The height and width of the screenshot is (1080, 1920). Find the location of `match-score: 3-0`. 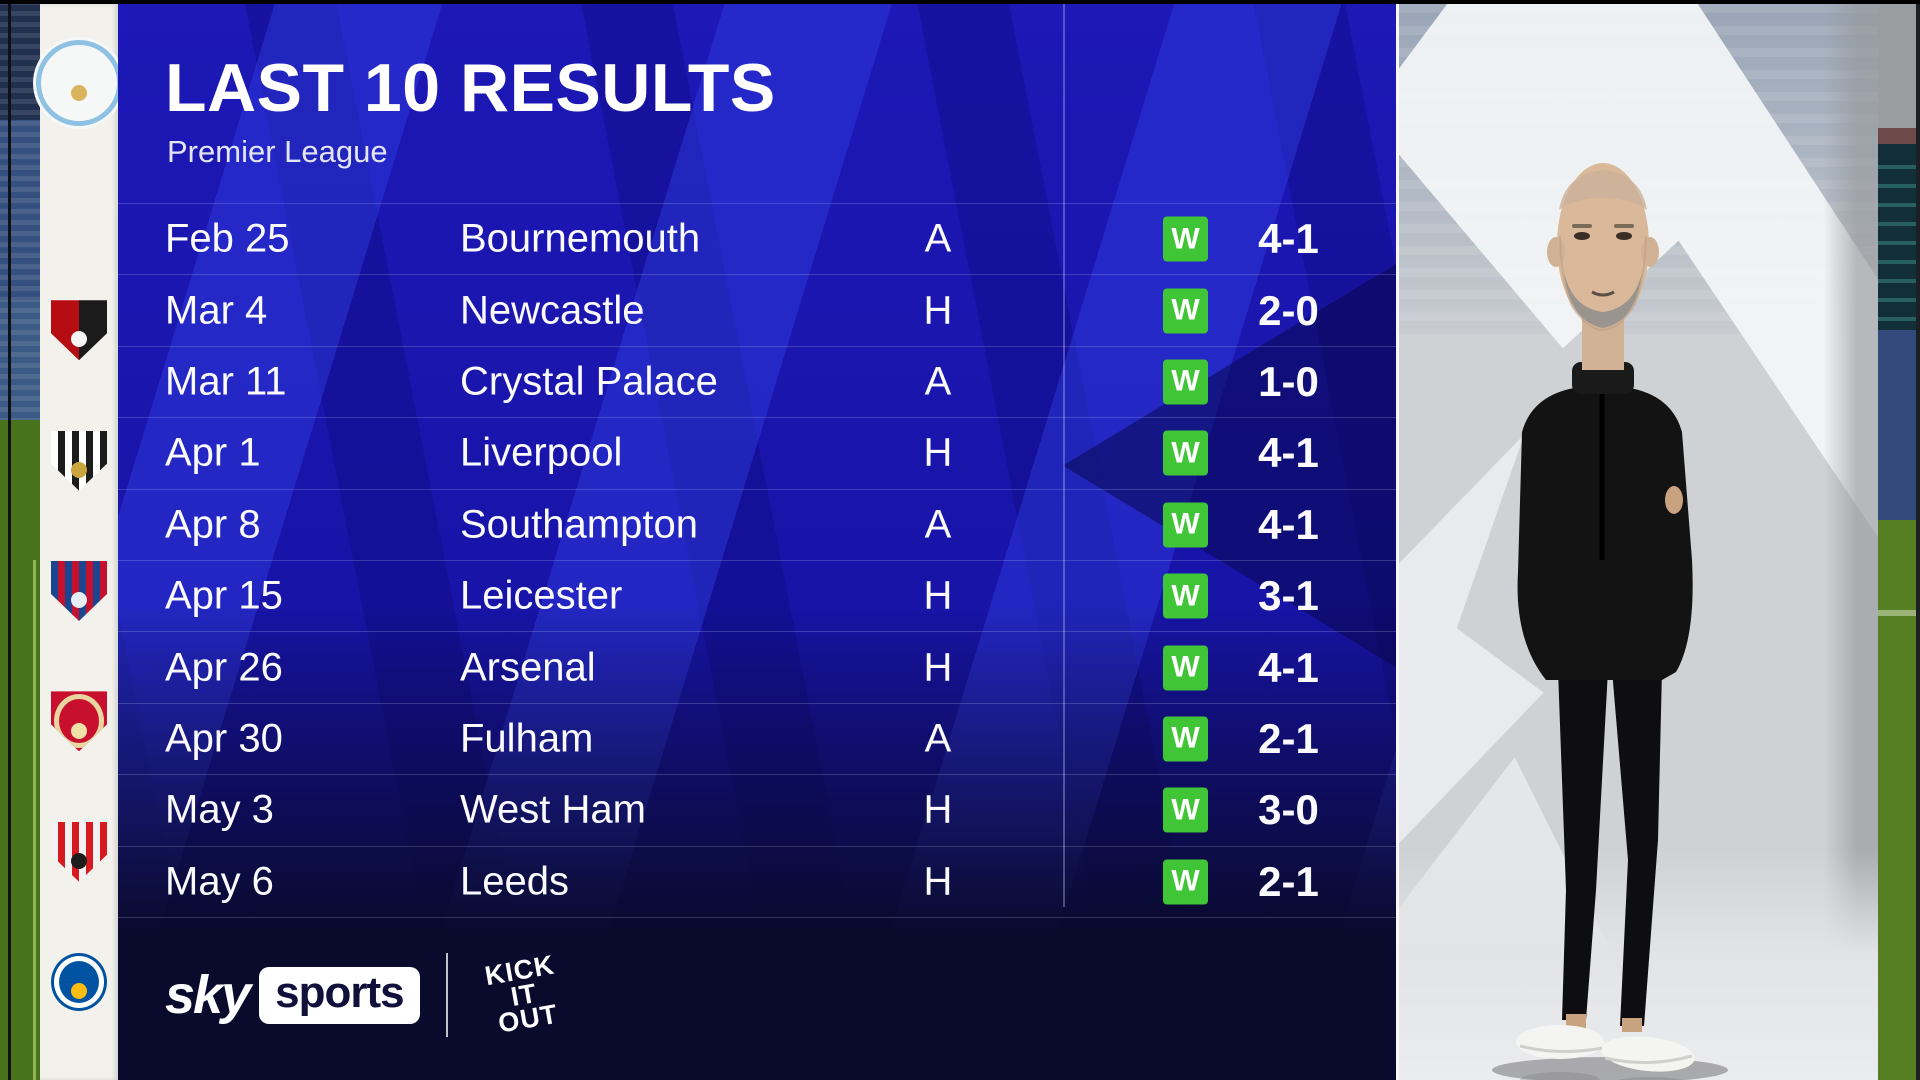

match-score: 3-0 is located at coordinates (1288, 810).